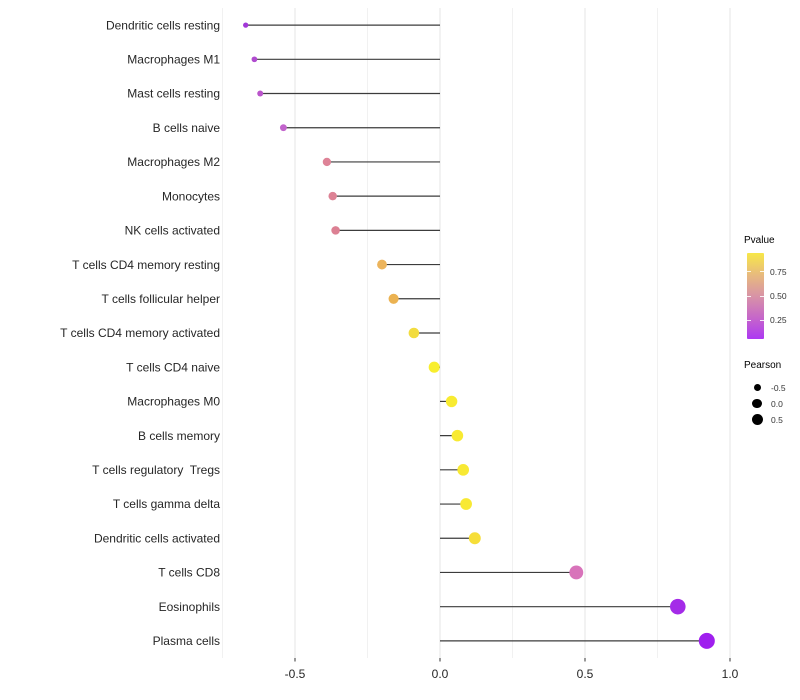 This screenshot has height=700, width=800. Describe the element at coordinates (173, 162) in the screenshot. I see `y-axis-label: Macrophages M2` at that location.